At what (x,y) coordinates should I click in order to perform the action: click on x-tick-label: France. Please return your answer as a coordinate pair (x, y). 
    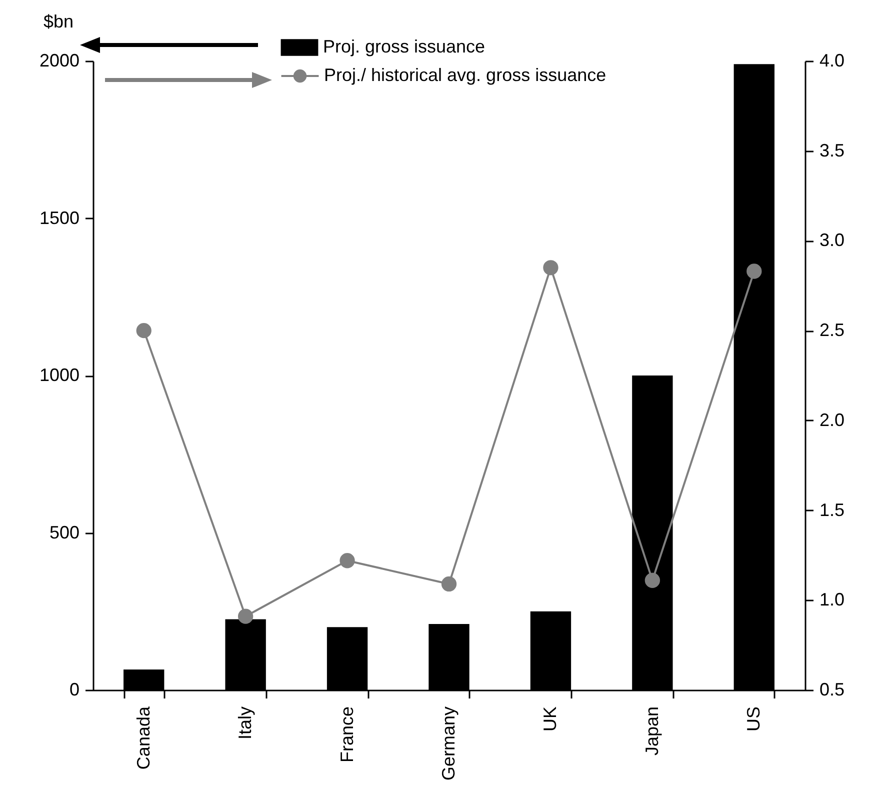
    Looking at the image, I should click on (346, 734).